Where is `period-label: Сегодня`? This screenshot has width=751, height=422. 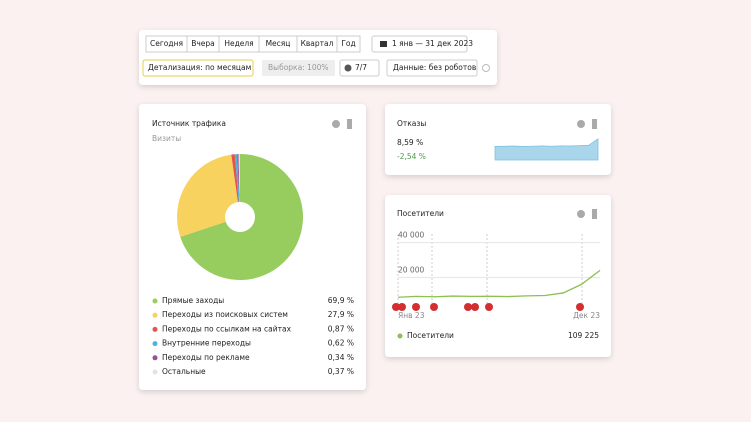
period-label: Сегодня is located at coordinates (166, 43).